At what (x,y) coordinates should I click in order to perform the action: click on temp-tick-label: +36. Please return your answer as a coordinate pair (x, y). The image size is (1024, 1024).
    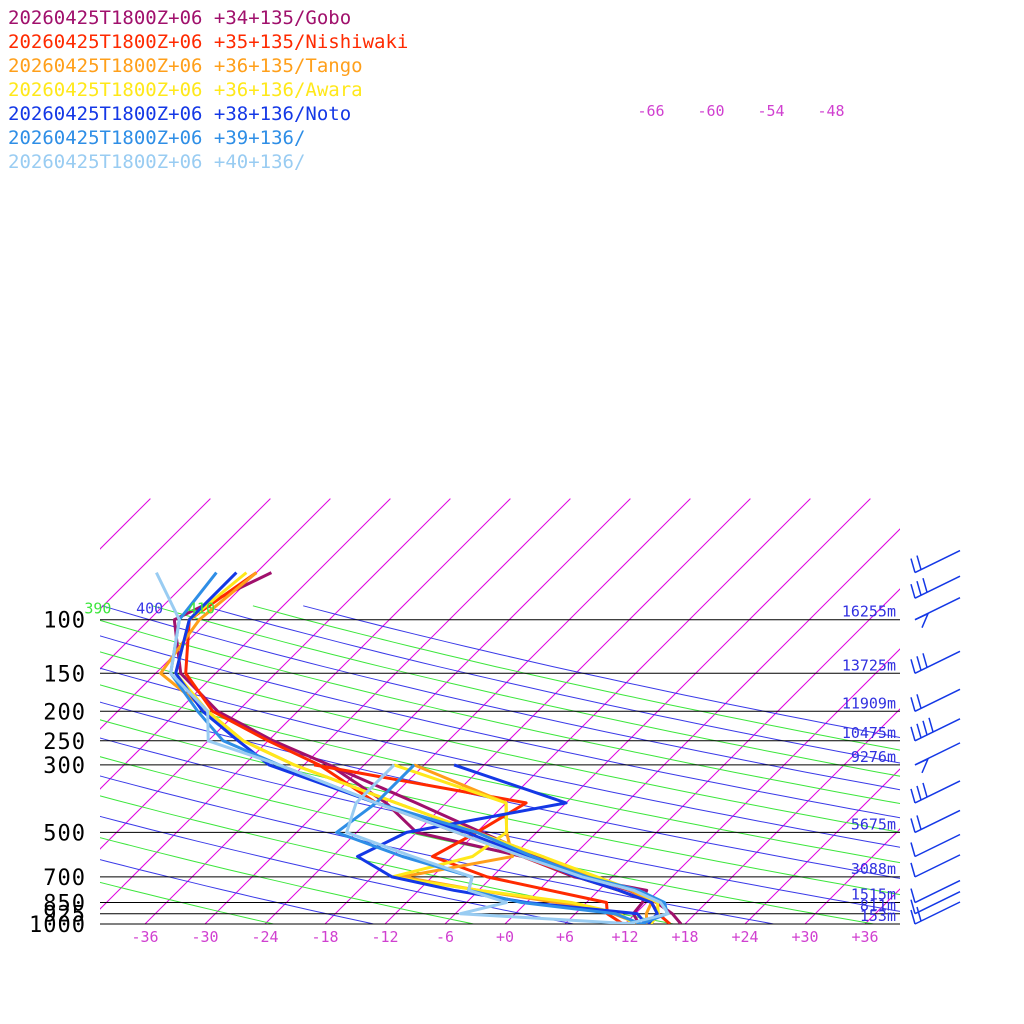
    Looking at the image, I should click on (864, 937).